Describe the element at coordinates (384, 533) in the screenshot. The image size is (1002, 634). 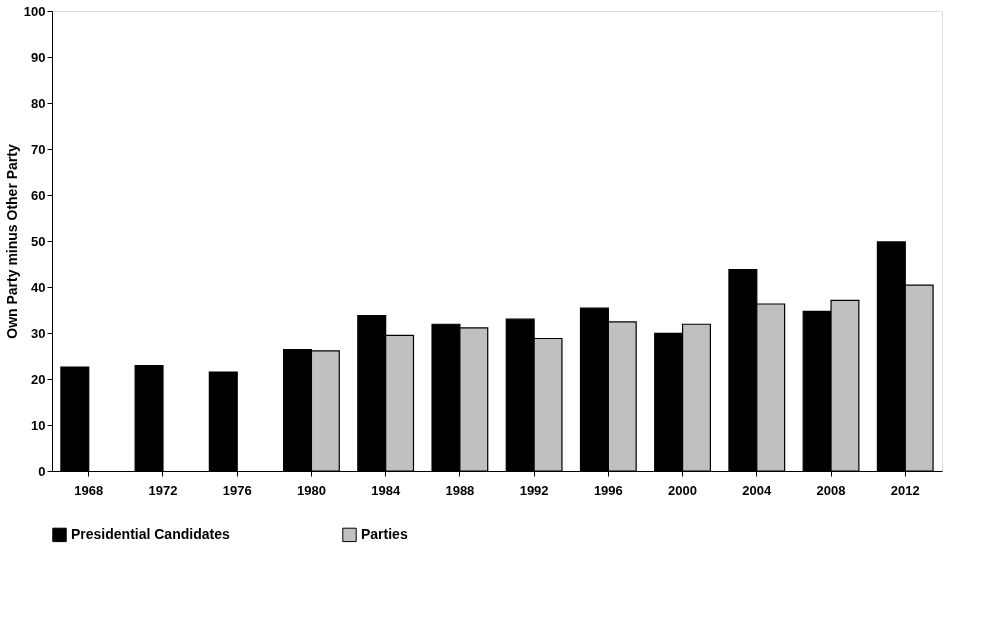
I see `legend-label: Parties` at that location.